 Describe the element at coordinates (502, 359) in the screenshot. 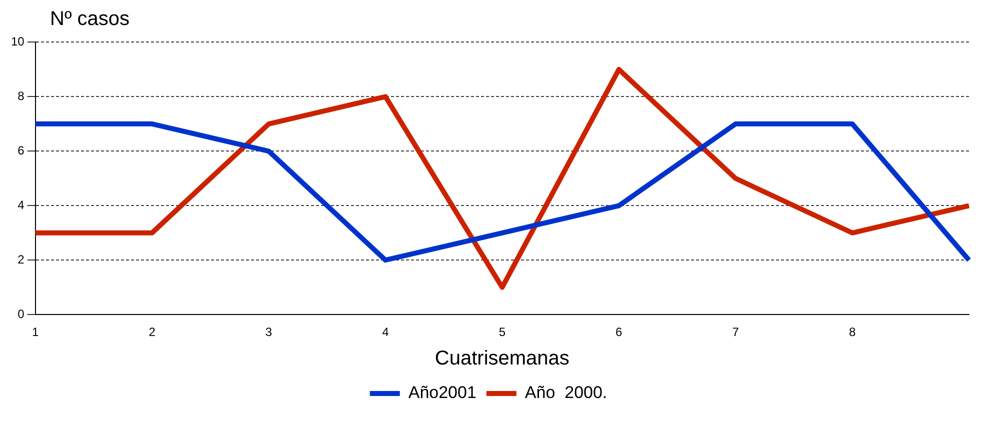

I see `x-axis-title: Cuatrisemanas` at that location.